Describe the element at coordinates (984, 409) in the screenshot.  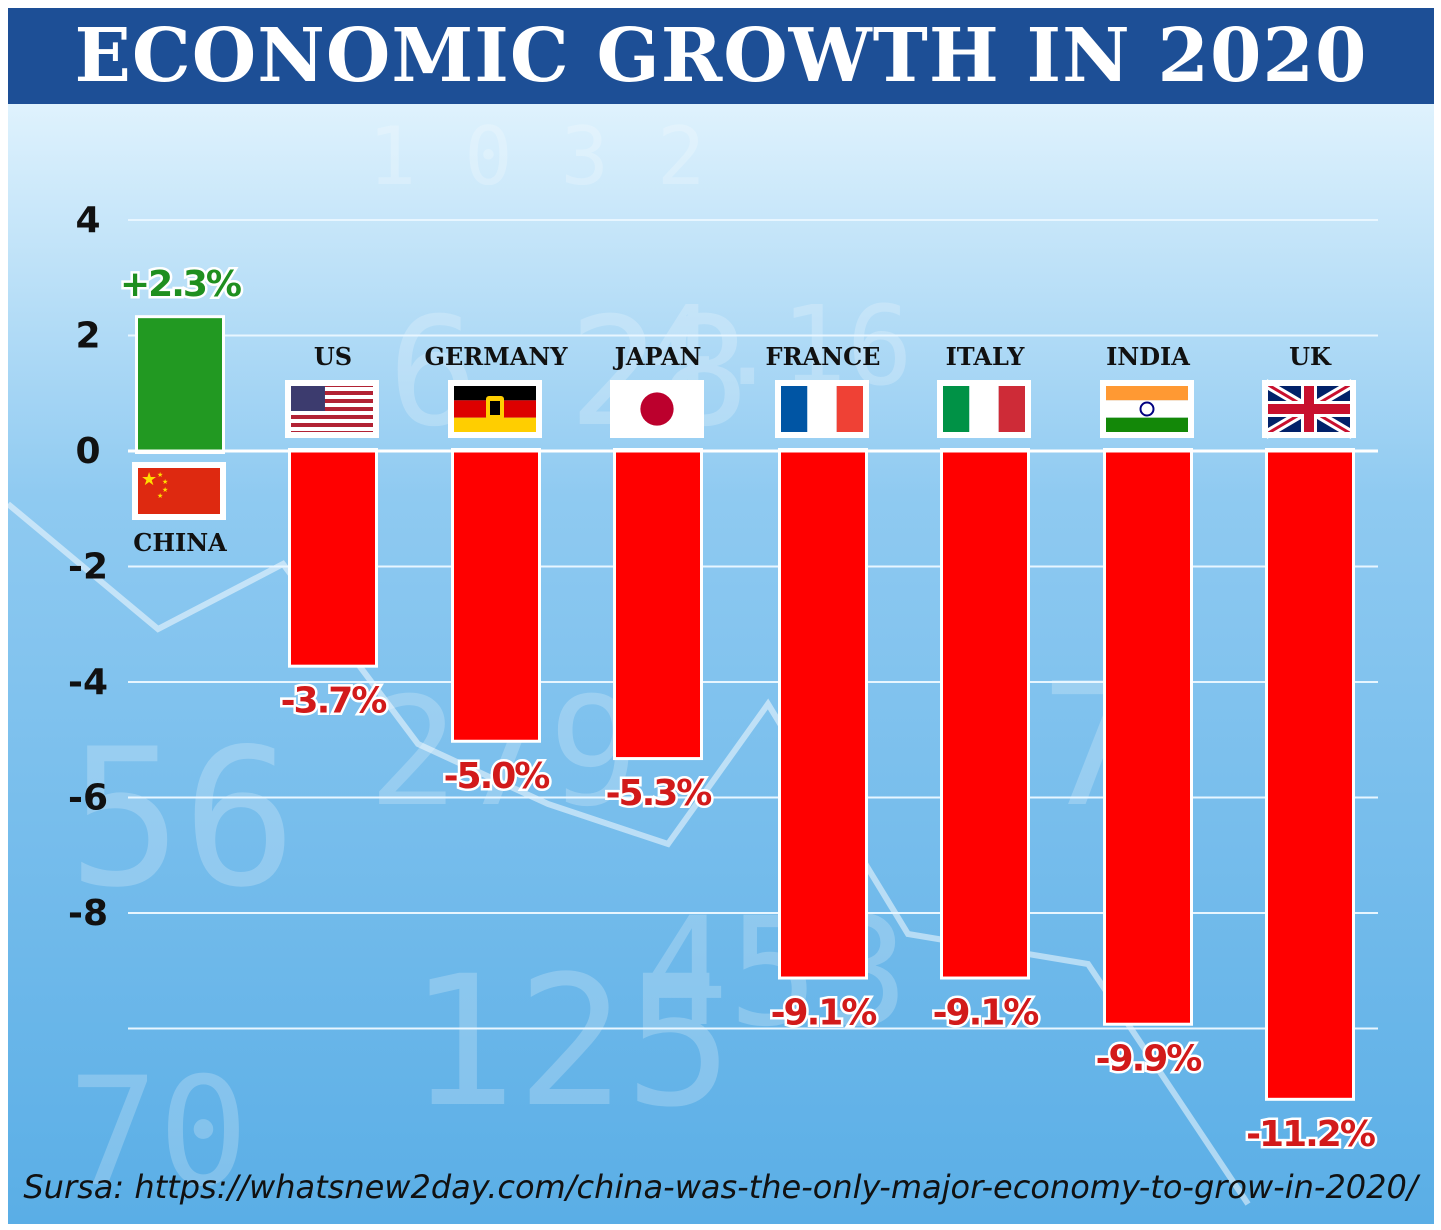
I see `italy-flag-icon` at that location.